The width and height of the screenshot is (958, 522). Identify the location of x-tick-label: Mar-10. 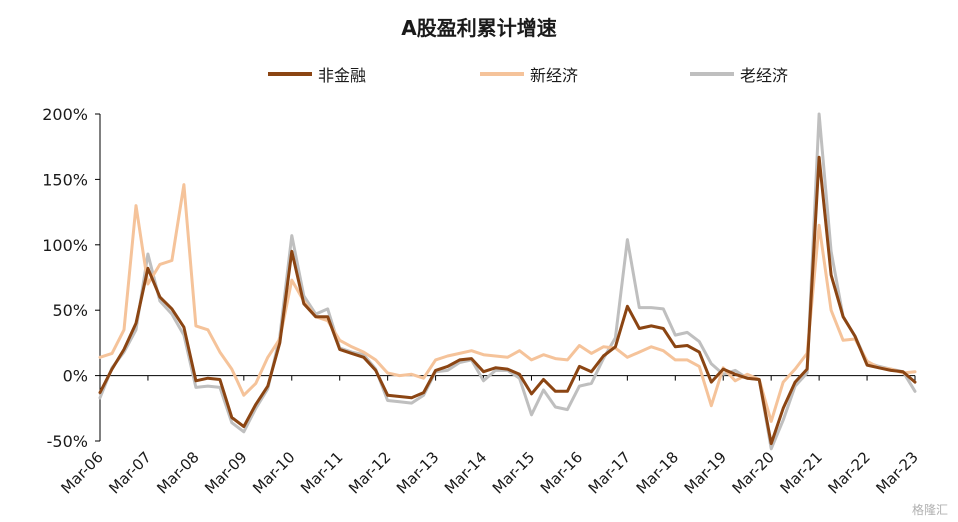
(273, 472).